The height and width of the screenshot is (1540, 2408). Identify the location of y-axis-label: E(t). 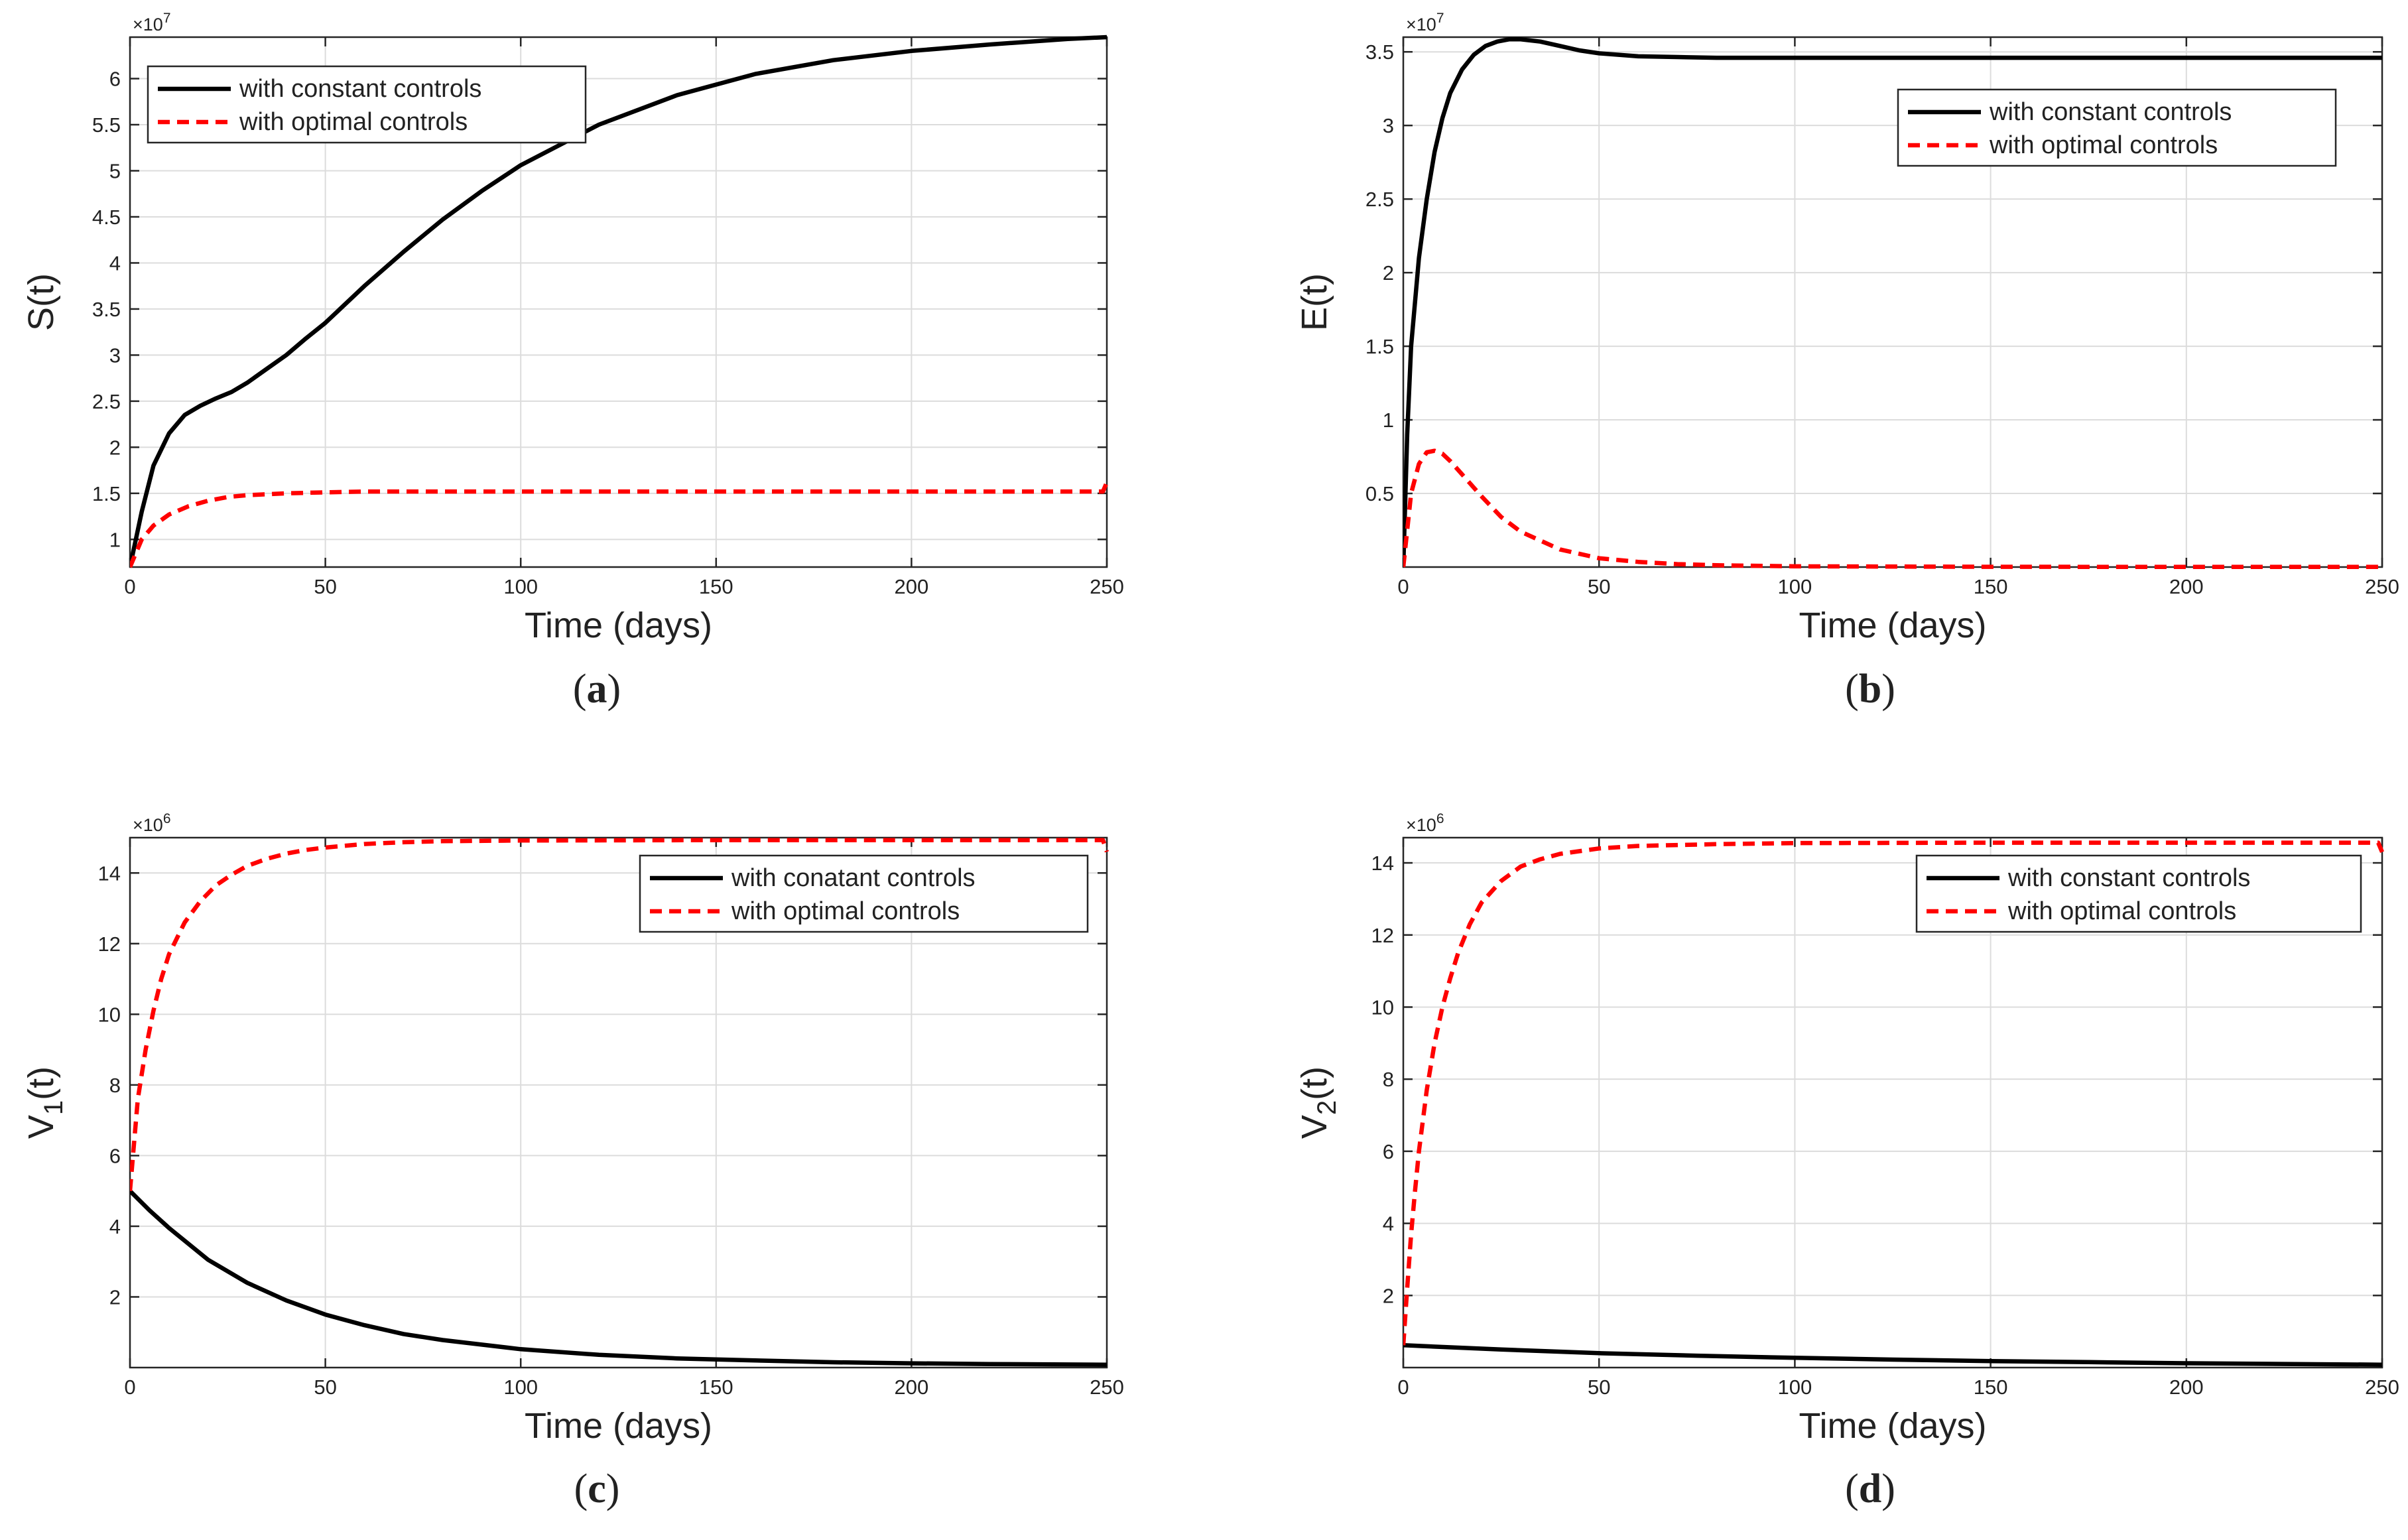
(1314, 302).